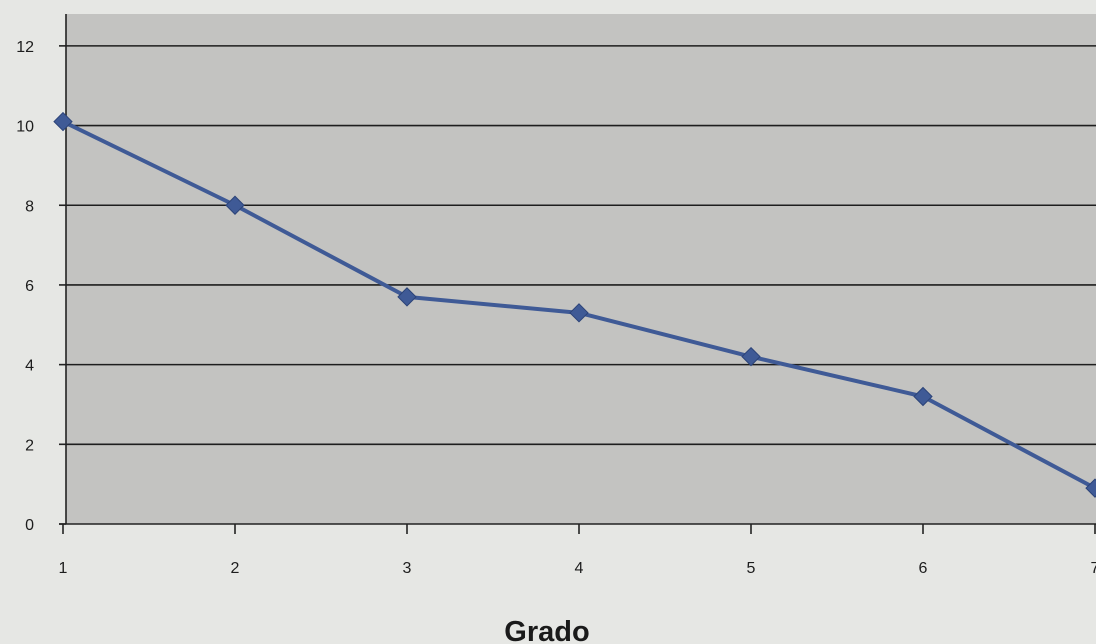  I want to click on y-tick-label: 12, so click(25, 47).